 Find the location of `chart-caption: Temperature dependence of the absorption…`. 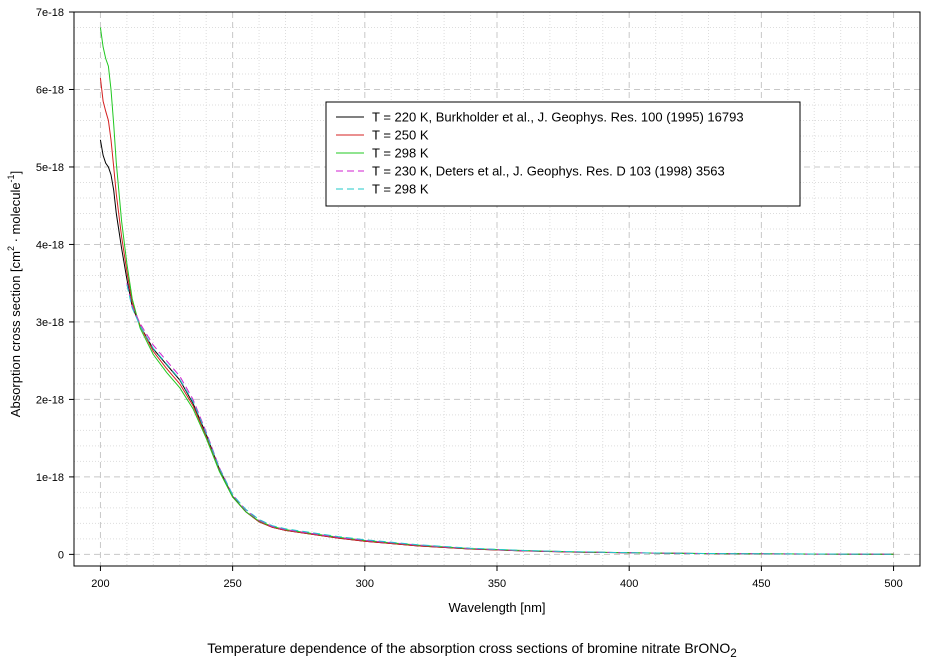

chart-caption: Temperature dependence of the absorption… is located at coordinates (472, 650).